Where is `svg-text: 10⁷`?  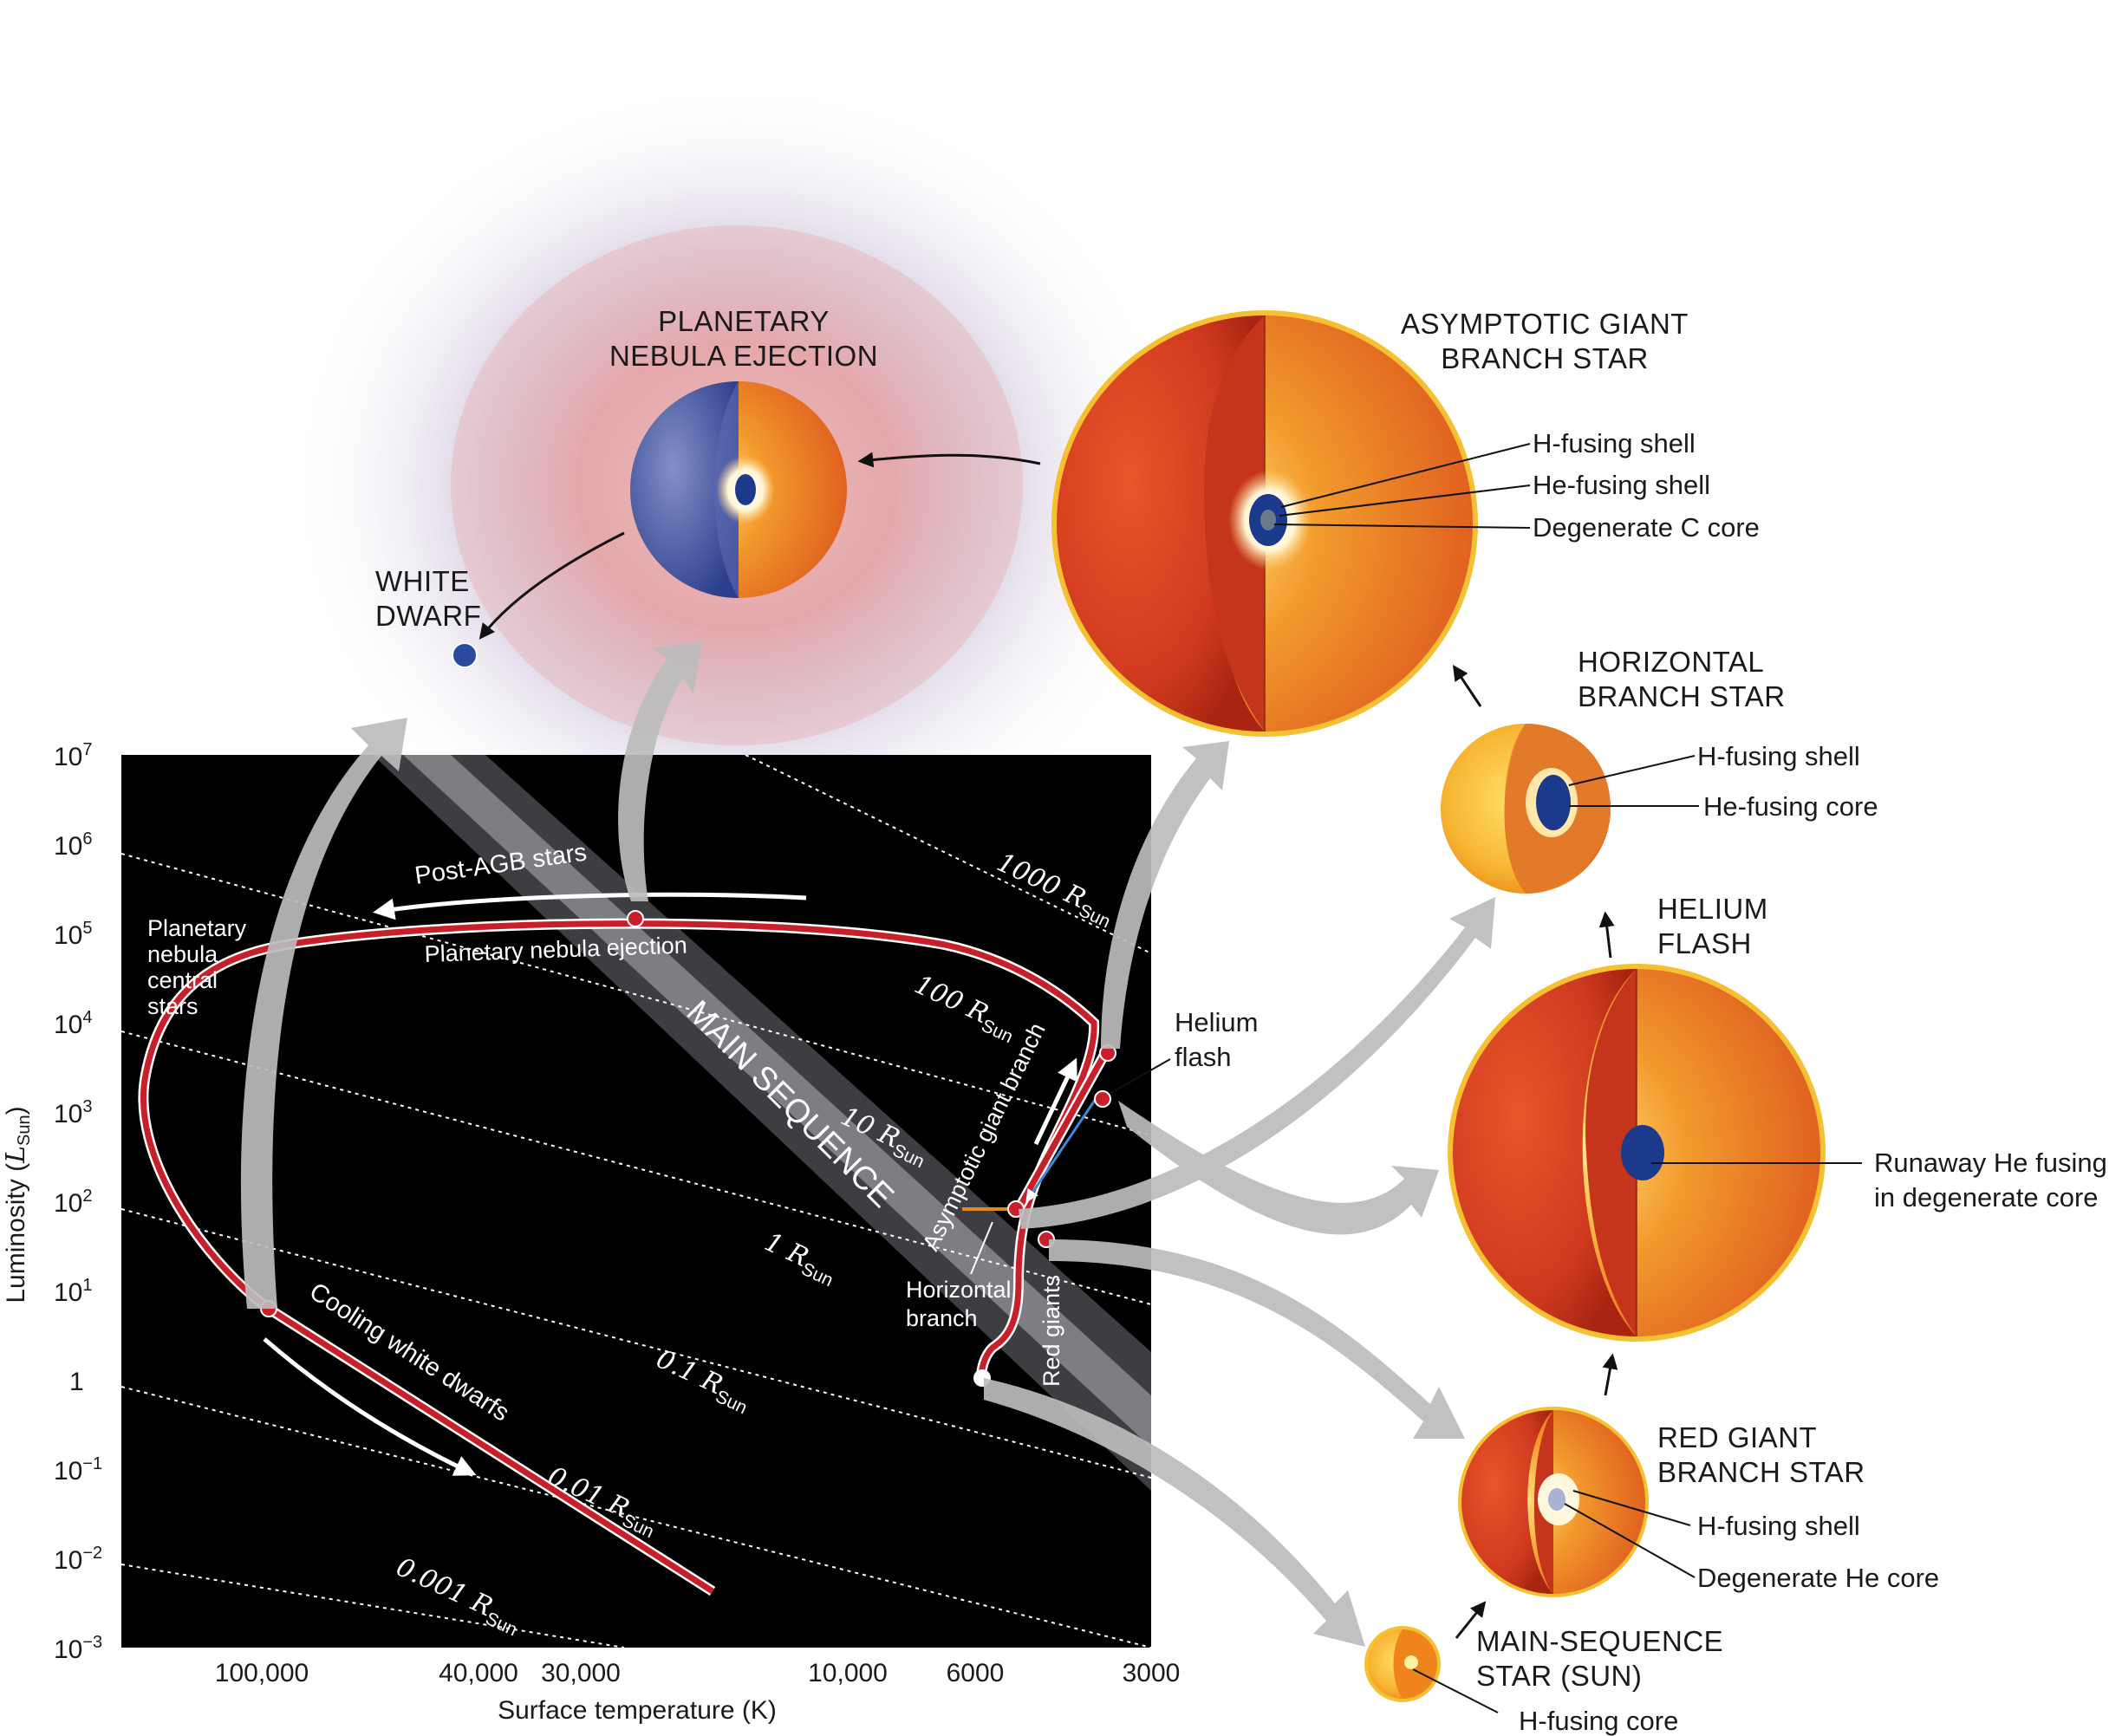 svg-text: 10⁷ is located at coordinates (73, 756).